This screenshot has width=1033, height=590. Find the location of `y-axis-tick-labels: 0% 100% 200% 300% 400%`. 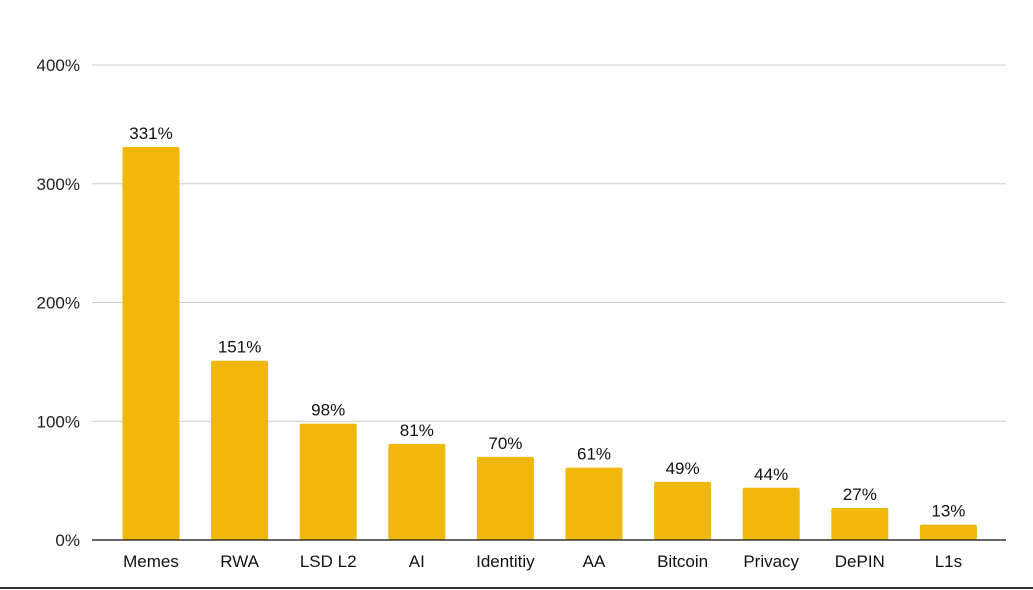

y-axis-tick-labels: 0% 100% 200% 300% 400% is located at coordinates (58, 303).